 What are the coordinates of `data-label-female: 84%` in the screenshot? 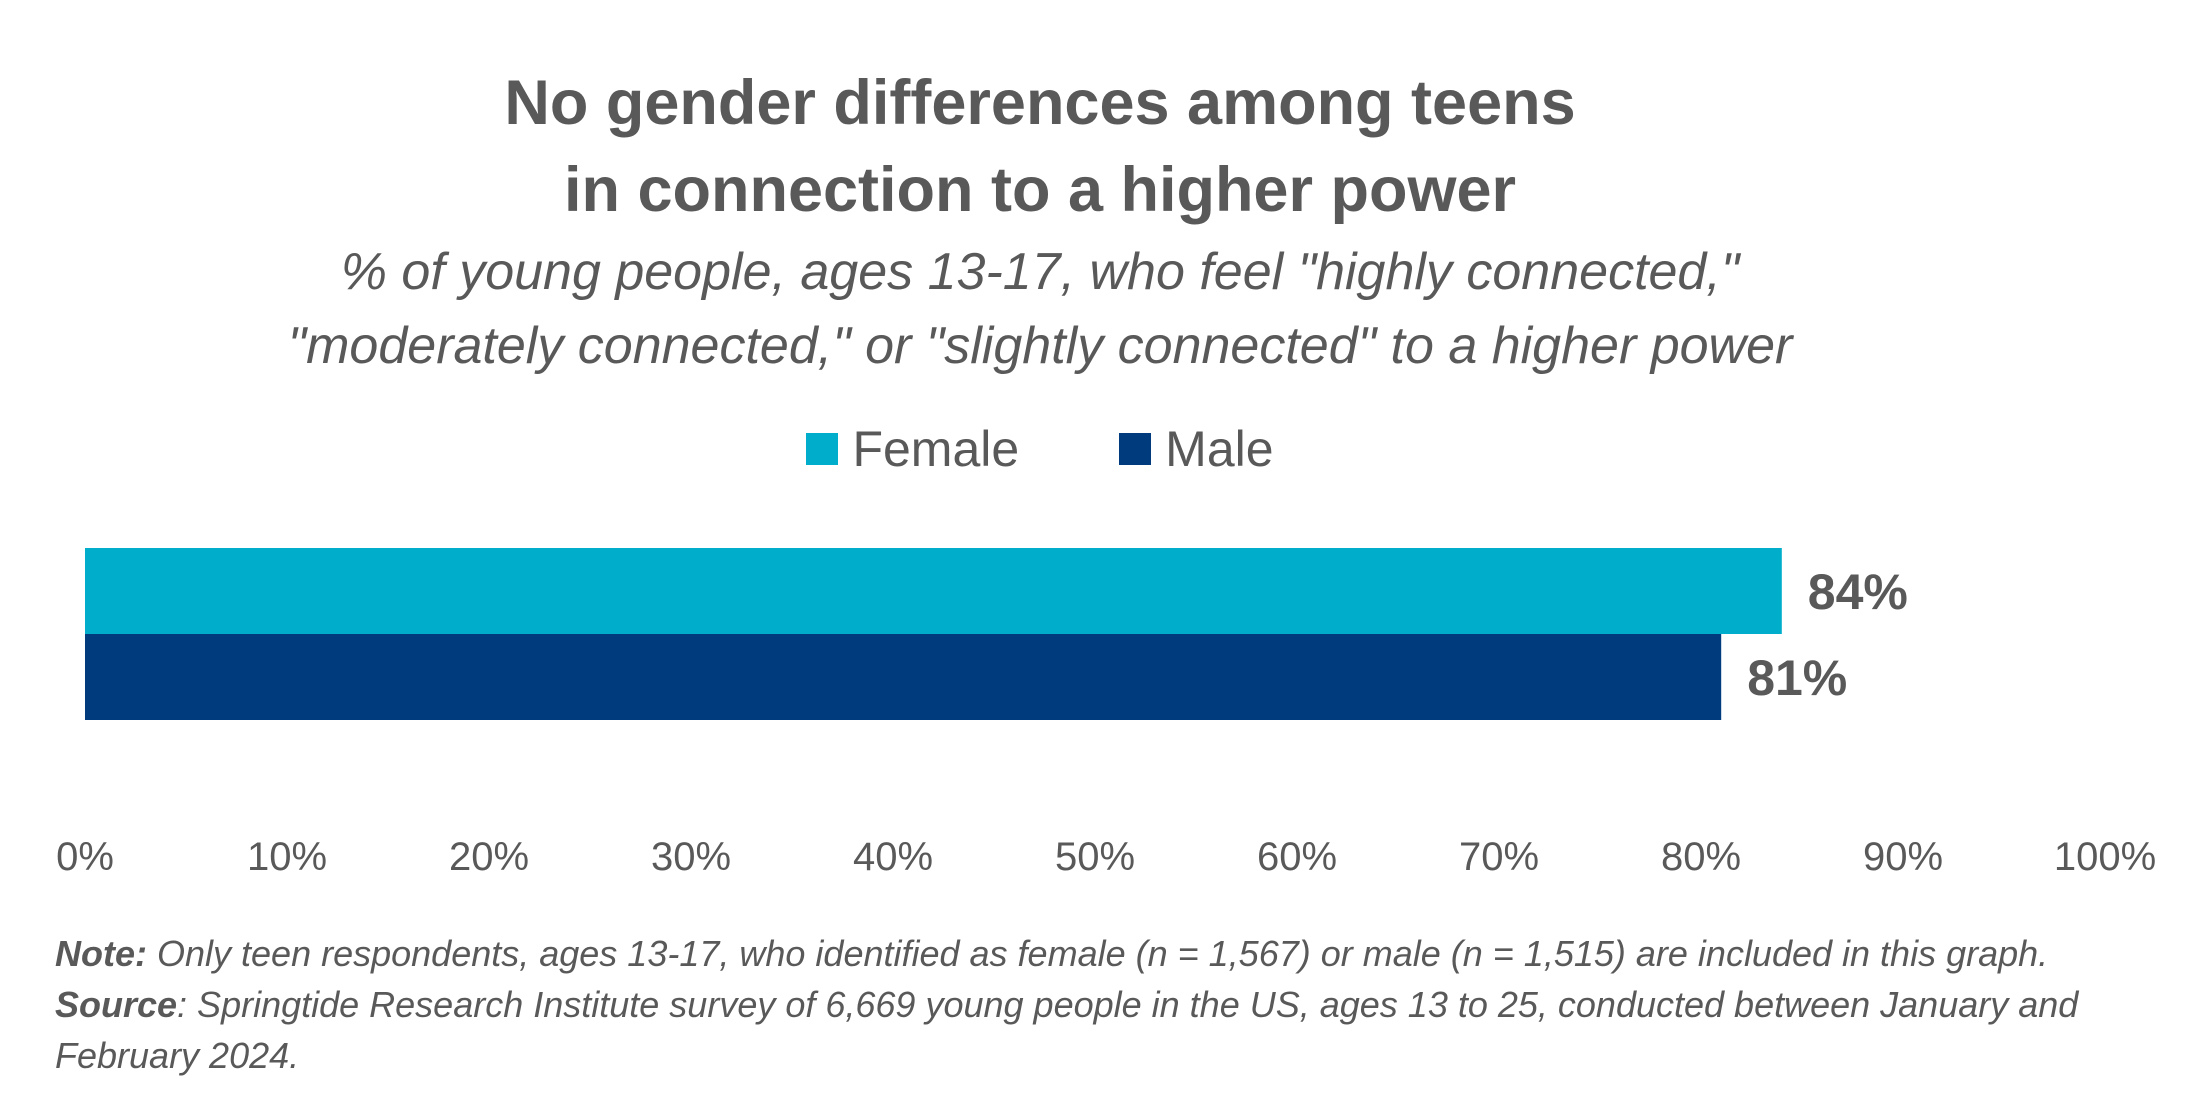 It's located at (1858, 592).